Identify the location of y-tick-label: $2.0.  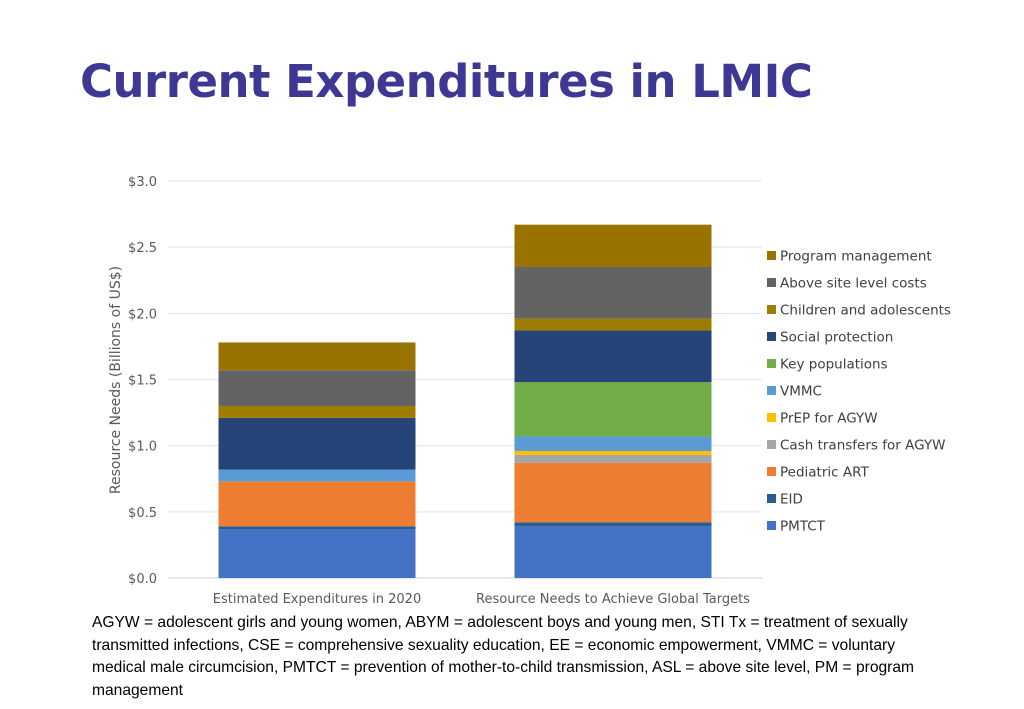
(142, 314).